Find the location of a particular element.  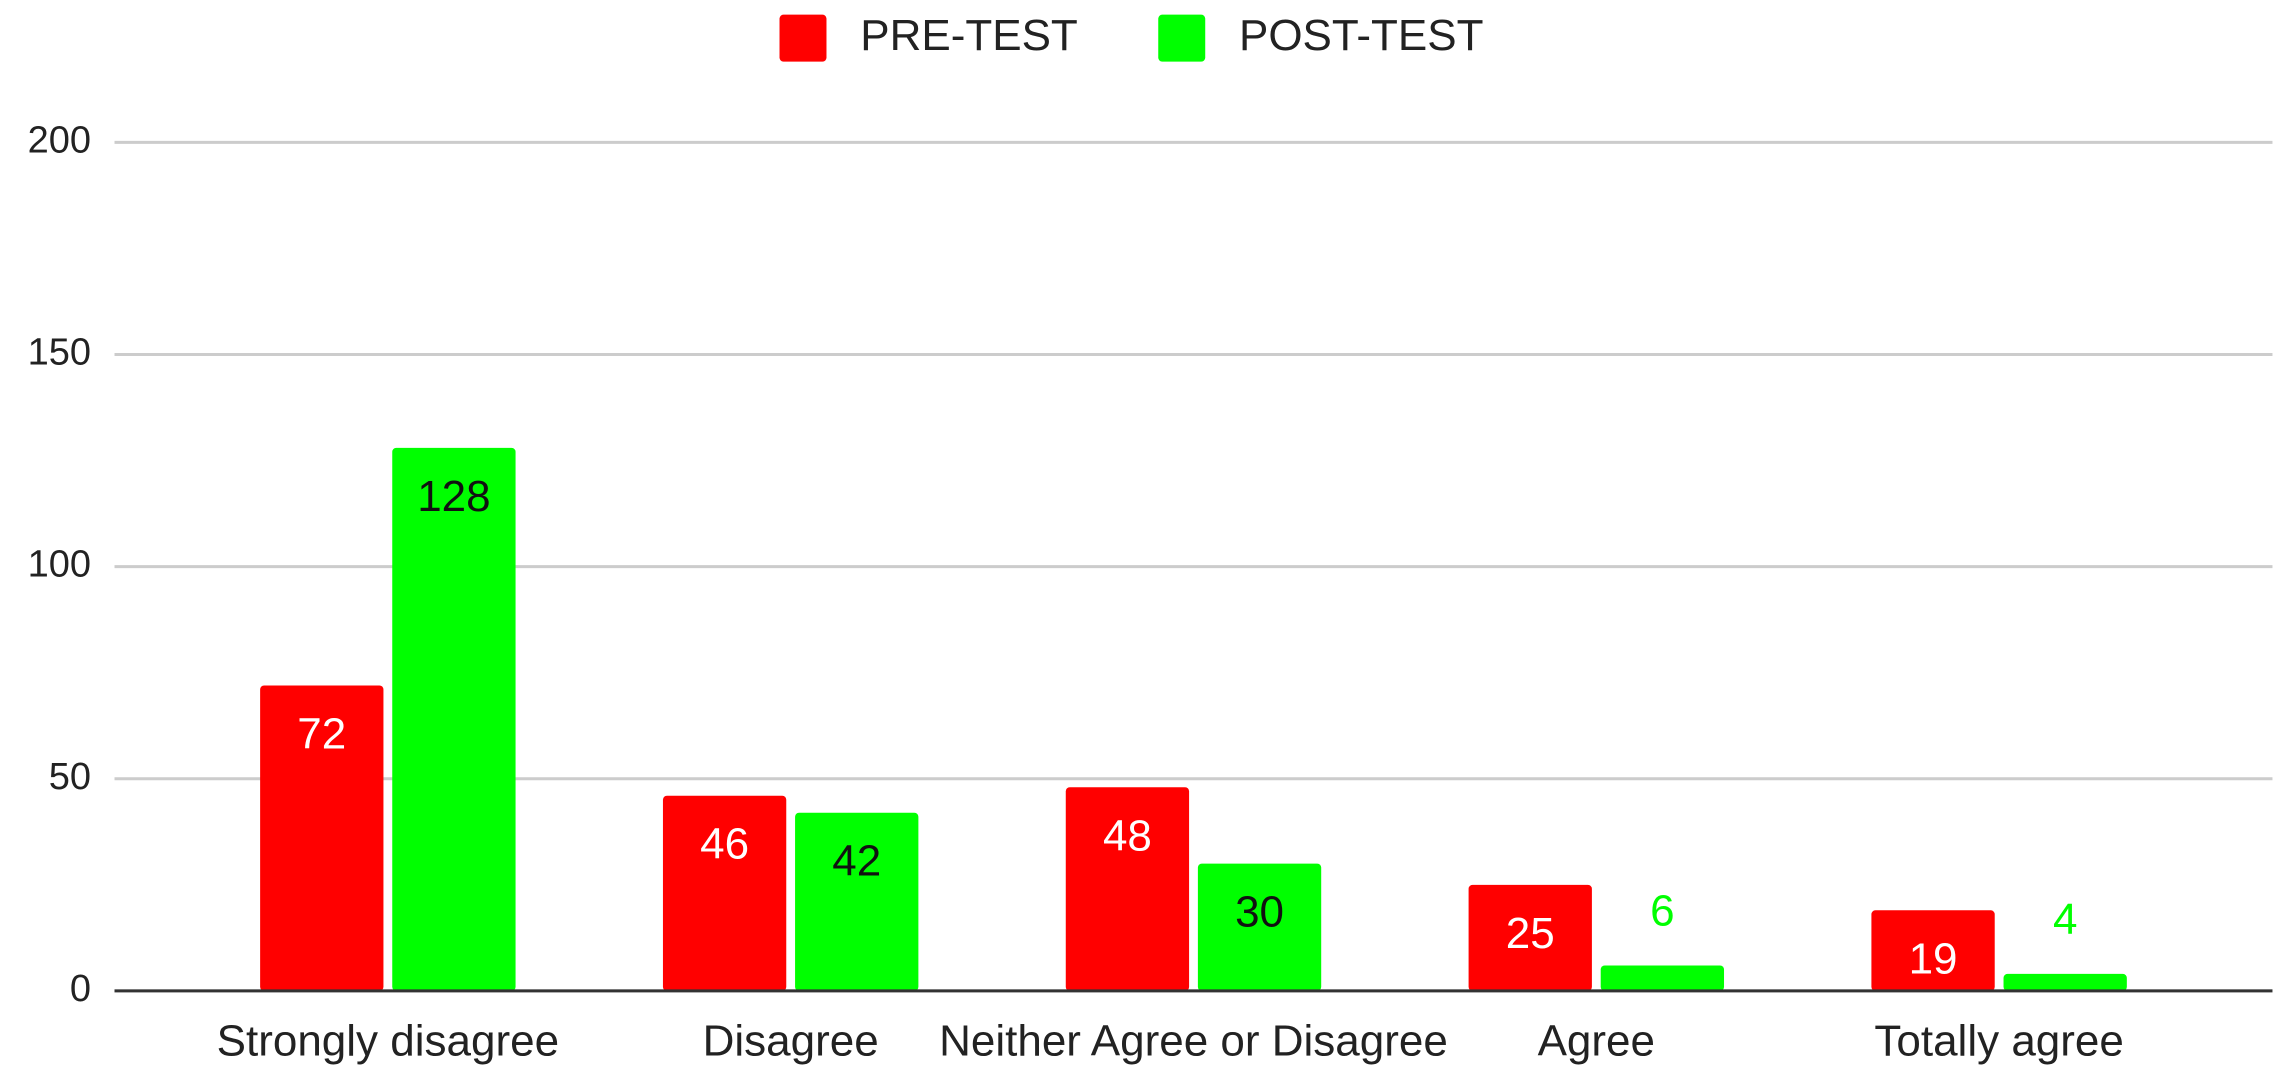

data-label: 72 is located at coordinates (321, 733).